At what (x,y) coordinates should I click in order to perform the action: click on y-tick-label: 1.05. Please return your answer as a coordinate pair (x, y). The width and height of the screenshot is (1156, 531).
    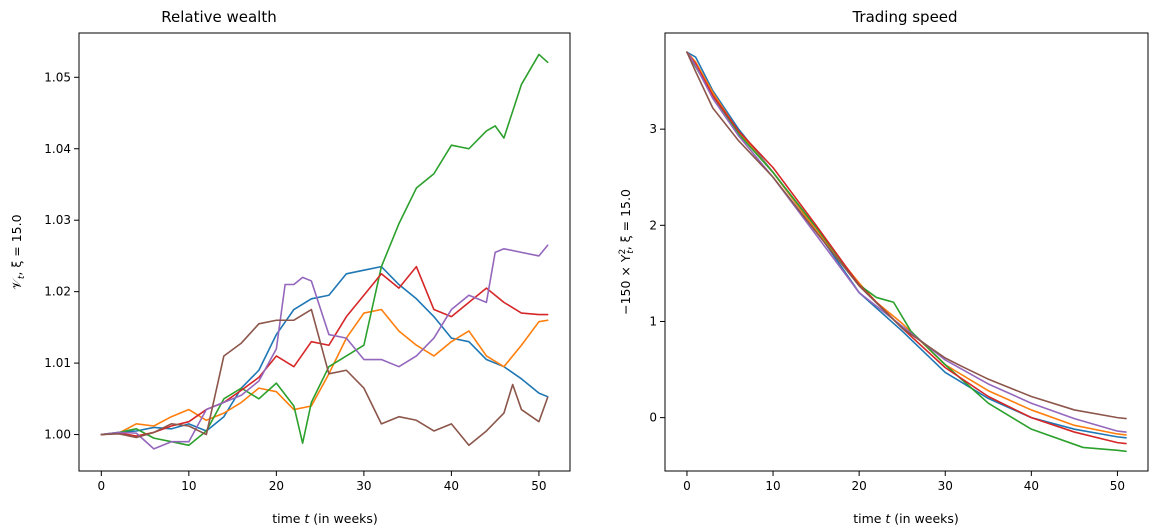
    Looking at the image, I should click on (57, 77).